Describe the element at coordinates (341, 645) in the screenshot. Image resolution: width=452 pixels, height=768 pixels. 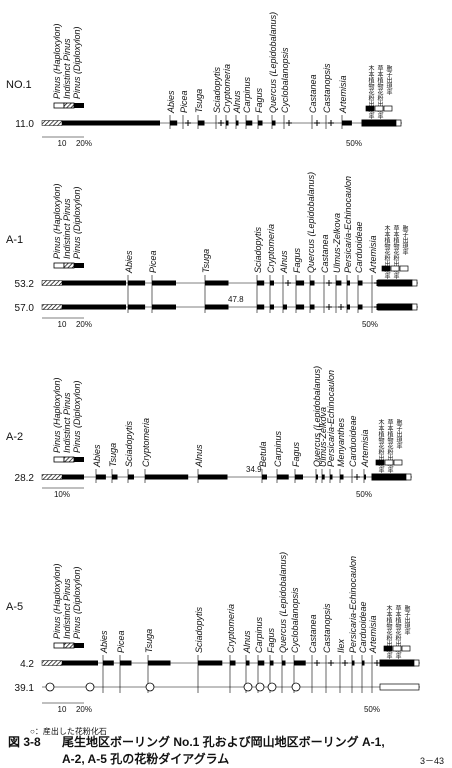
I see `taxon-label: Ilex` at that location.